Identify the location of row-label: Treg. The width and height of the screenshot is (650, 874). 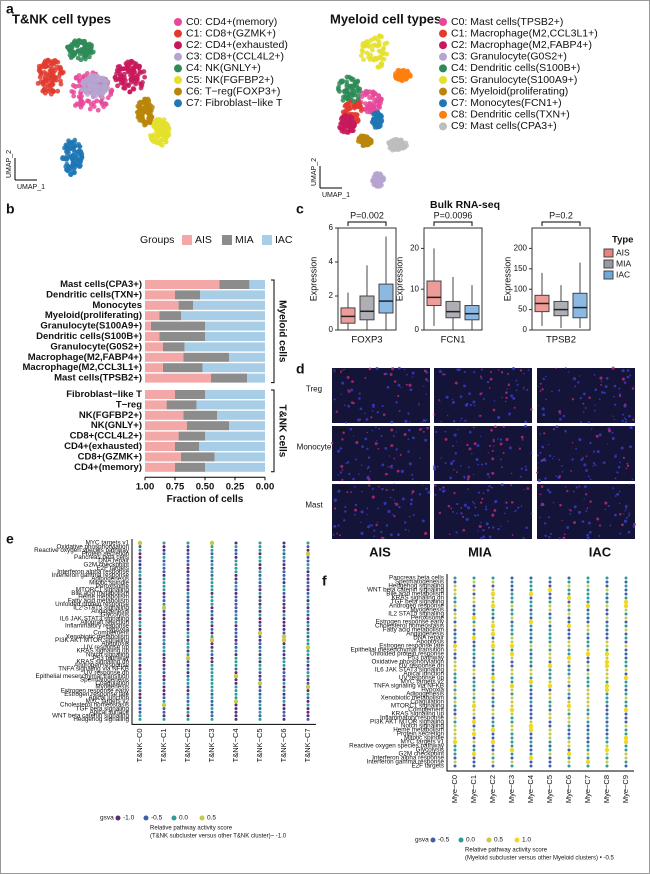
(314, 389).